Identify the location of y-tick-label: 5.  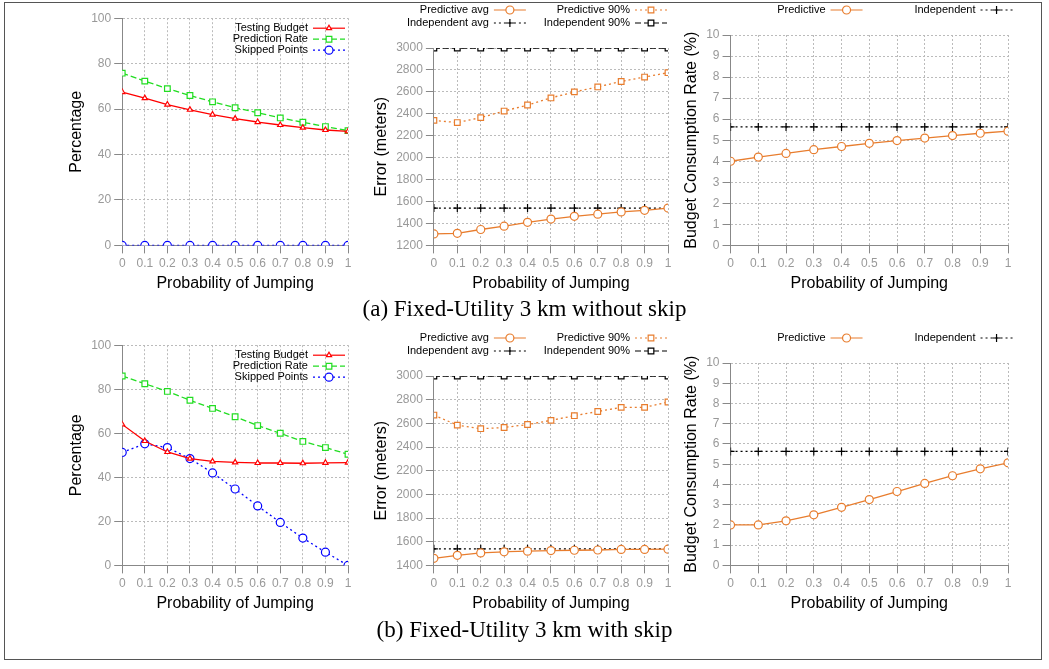
(716, 463).